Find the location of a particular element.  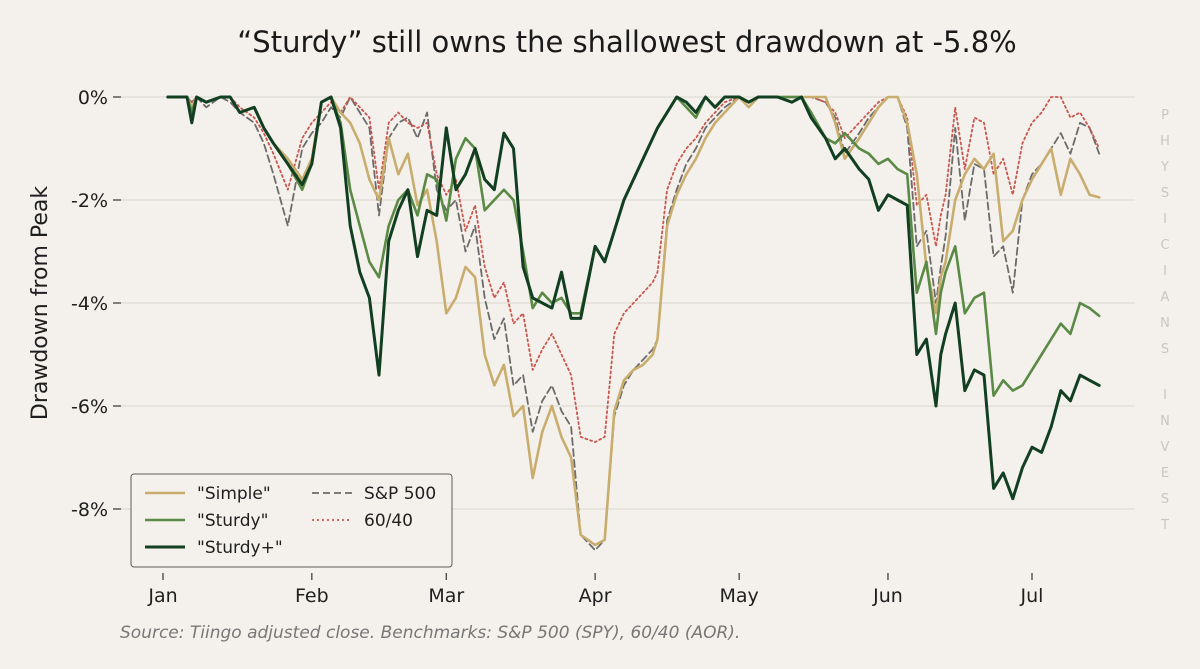

y-tick-label: 0% is located at coordinates (93, 98).